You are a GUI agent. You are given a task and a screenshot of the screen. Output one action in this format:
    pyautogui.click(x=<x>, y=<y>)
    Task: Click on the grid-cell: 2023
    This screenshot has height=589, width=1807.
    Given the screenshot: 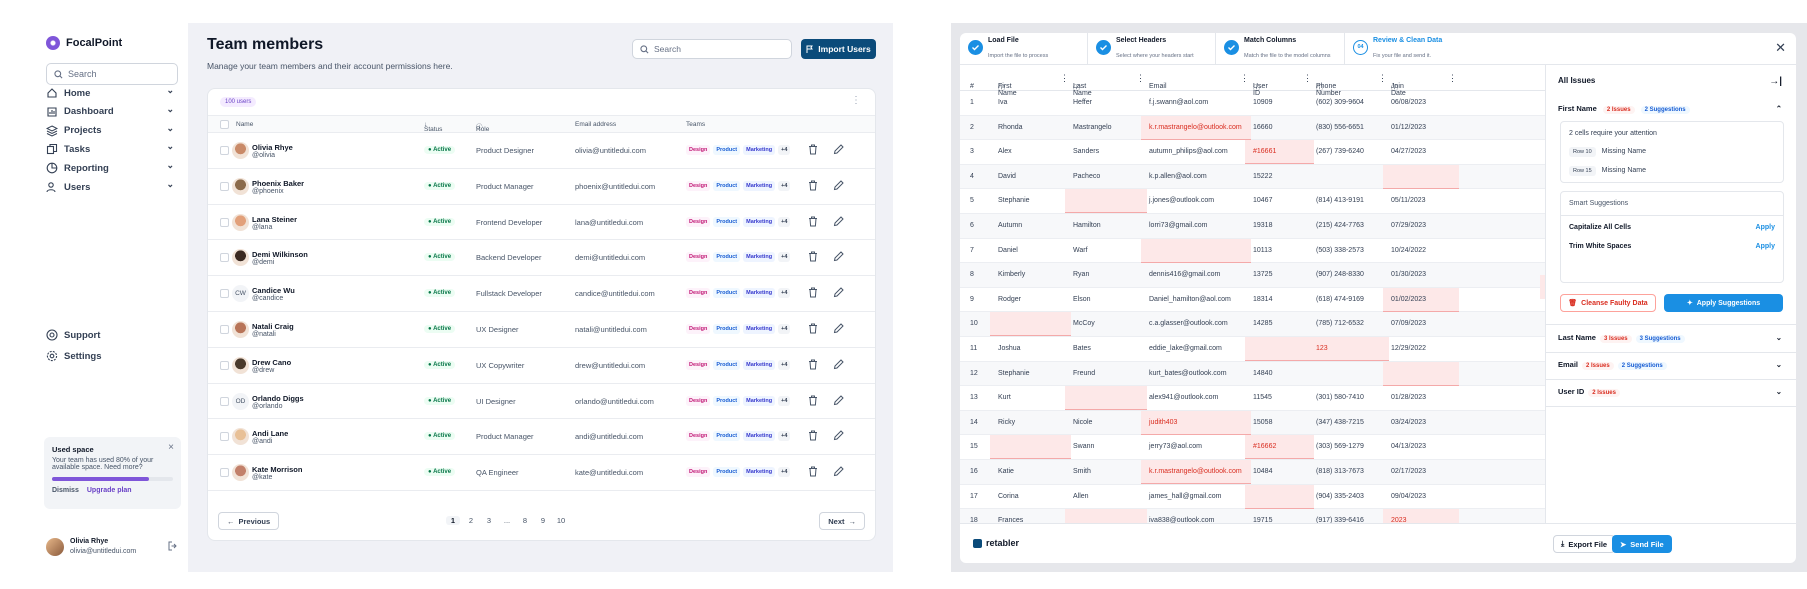 What is the action you would take?
    pyautogui.click(x=1399, y=520)
    